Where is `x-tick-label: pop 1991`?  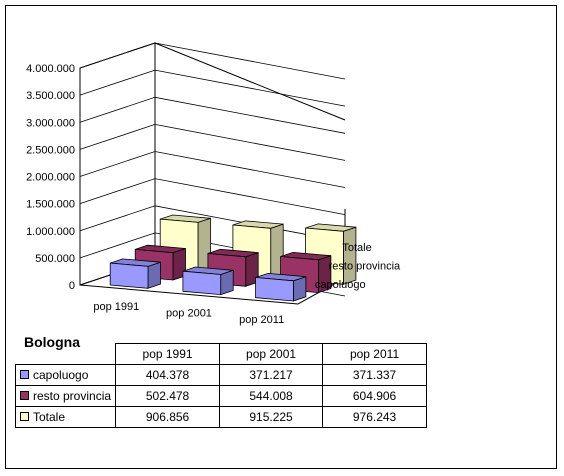 x-tick-label: pop 1991 is located at coordinates (116, 307).